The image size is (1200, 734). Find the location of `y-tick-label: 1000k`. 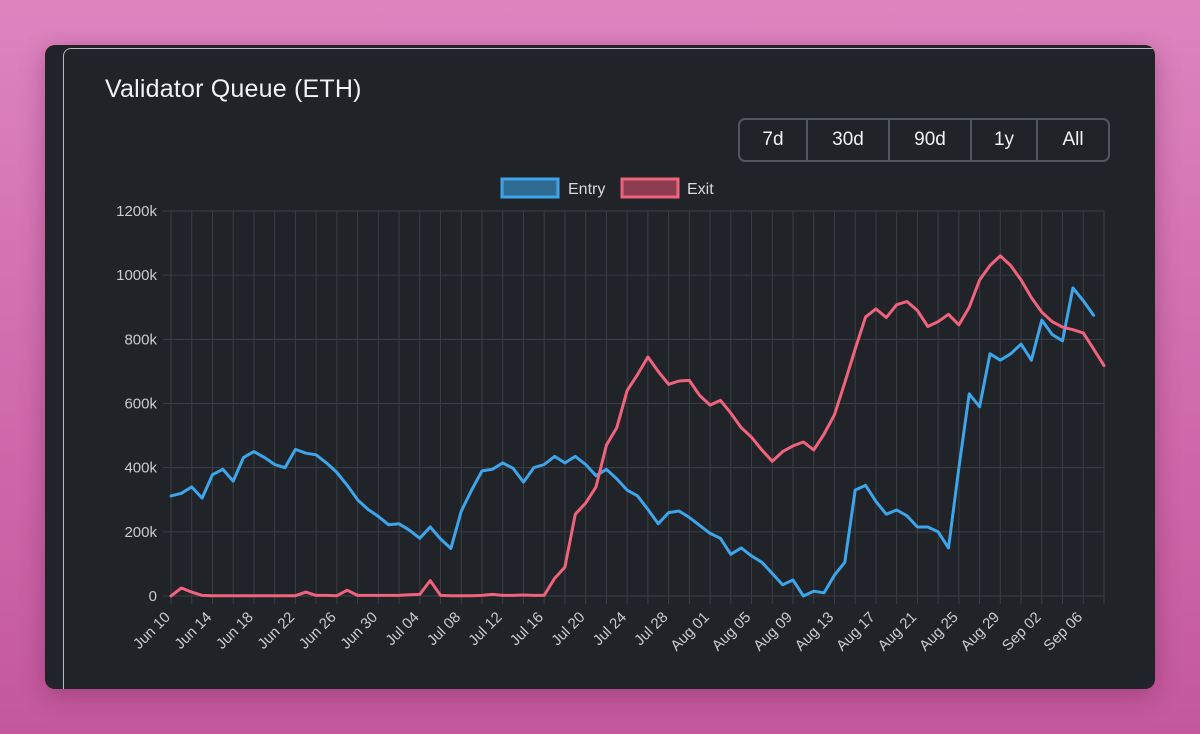

y-tick-label: 1000k is located at coordinates (136, 275).